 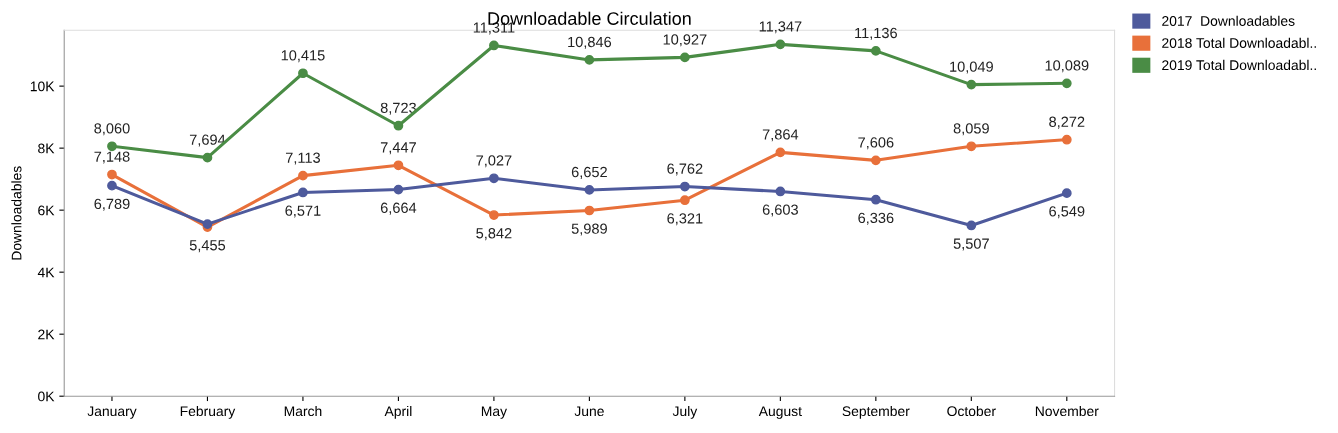 What do you see at coordinates (876, 143) in the screenshot?
I see `data-label: 7,606` at bounding box center [876, 143].